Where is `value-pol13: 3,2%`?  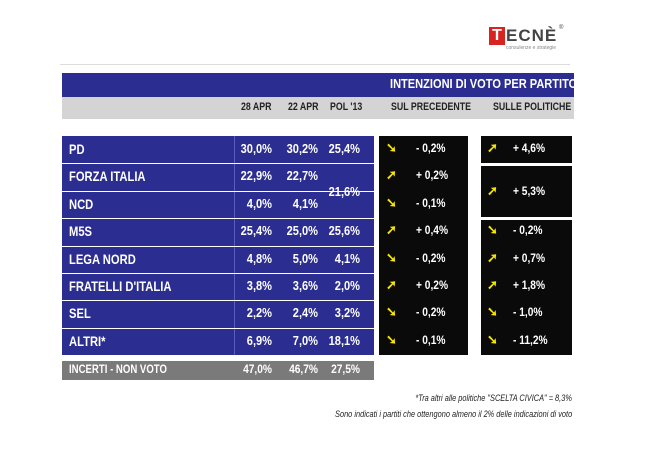
value-pol13: 3,2% is located at coordinates (347, 312).